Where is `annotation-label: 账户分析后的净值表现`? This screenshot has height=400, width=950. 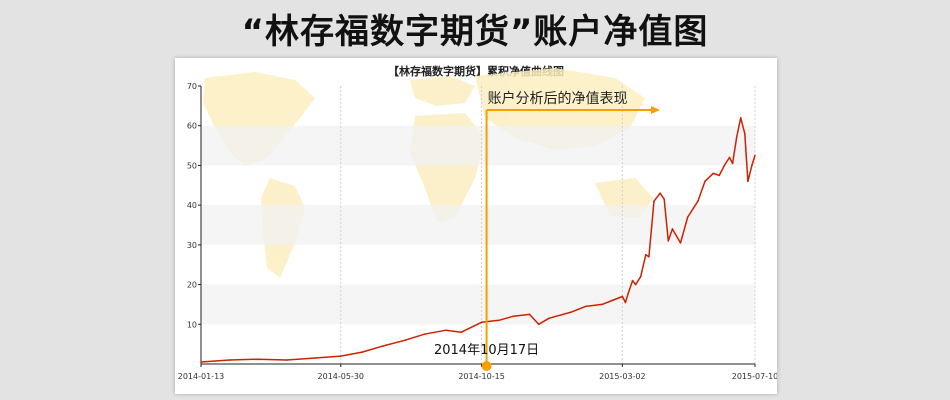
annotation-label: 账户分析后的净值表现 is located at coordinates (558, 98).